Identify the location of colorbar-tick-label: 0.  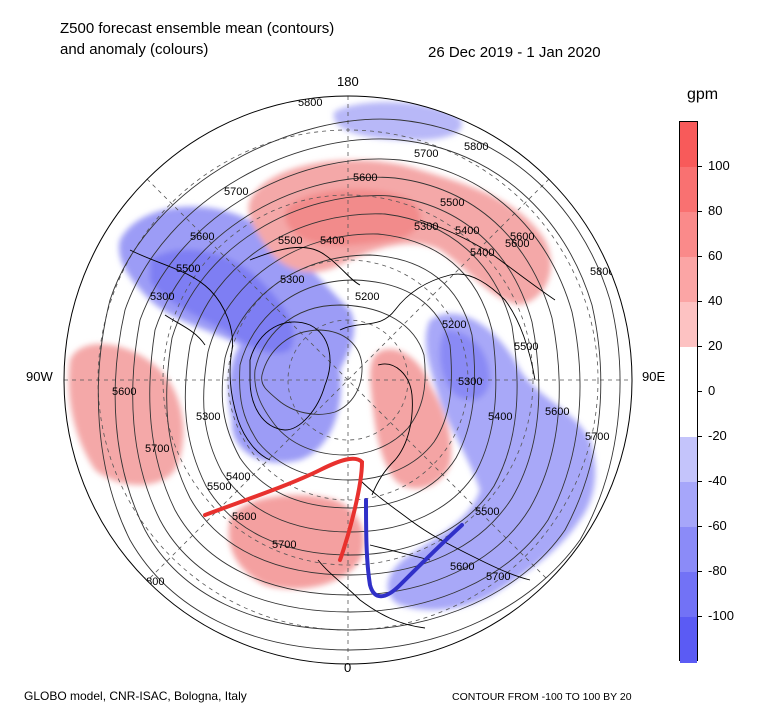
(712, 390).